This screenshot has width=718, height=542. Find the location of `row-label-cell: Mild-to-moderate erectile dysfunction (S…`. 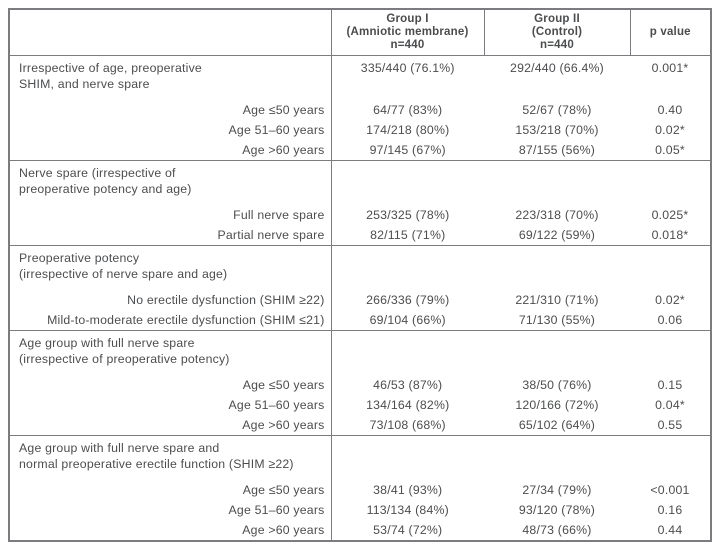

row-label-cell: Mild-to-moderate erectile dysfunction (S… is located at coordinates (170, 320).